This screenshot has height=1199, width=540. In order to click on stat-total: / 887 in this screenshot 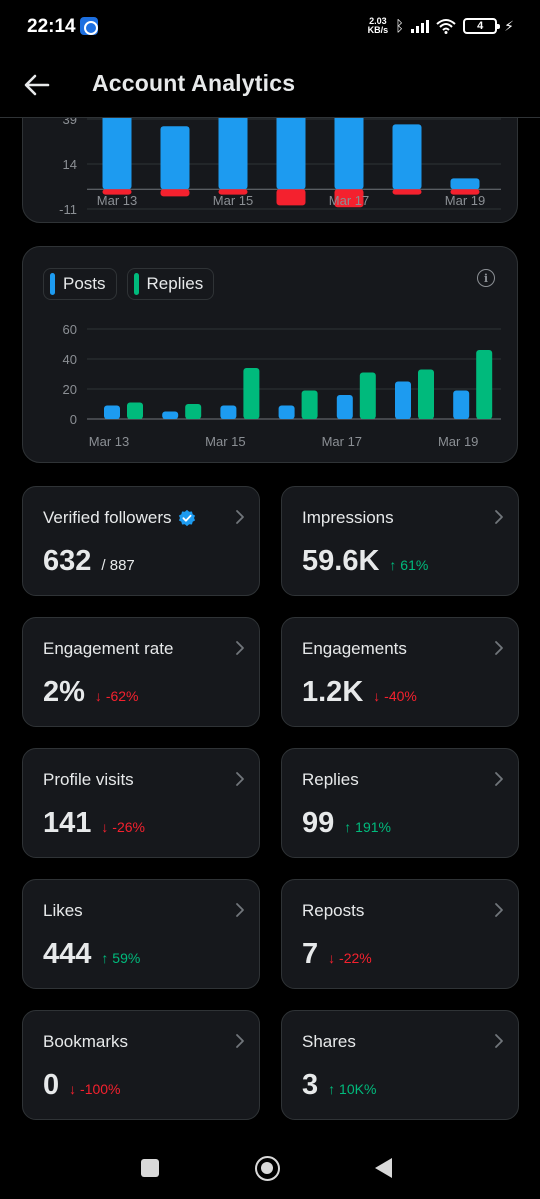, I will do `click(118, 565)`.